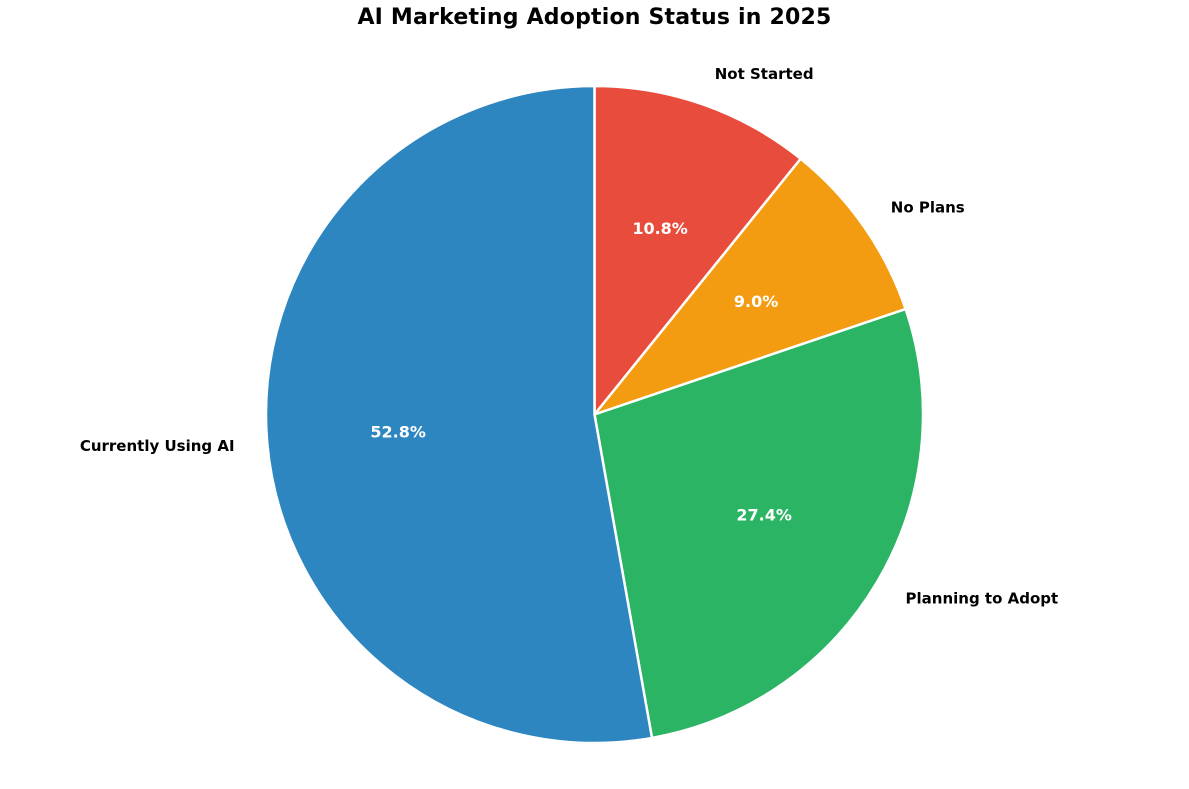  What do you see at coordinates (594, 17) in the screenshot?
I see `chart-title: AI Marketing Adoption Status in 2025` at bounding box center [594, 17].